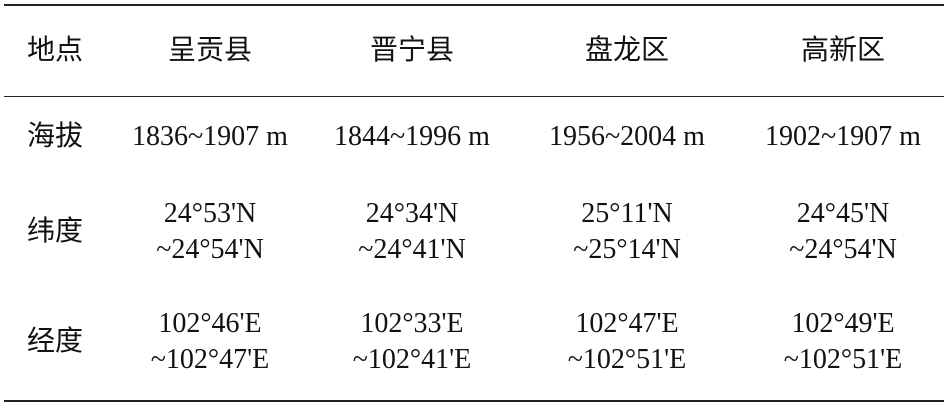 The image size is (950, 410). What do you see at coordinates (210, 323) in the screenshot?
I see `cell-line: 102°46'E` at bounding box center [210, 323].